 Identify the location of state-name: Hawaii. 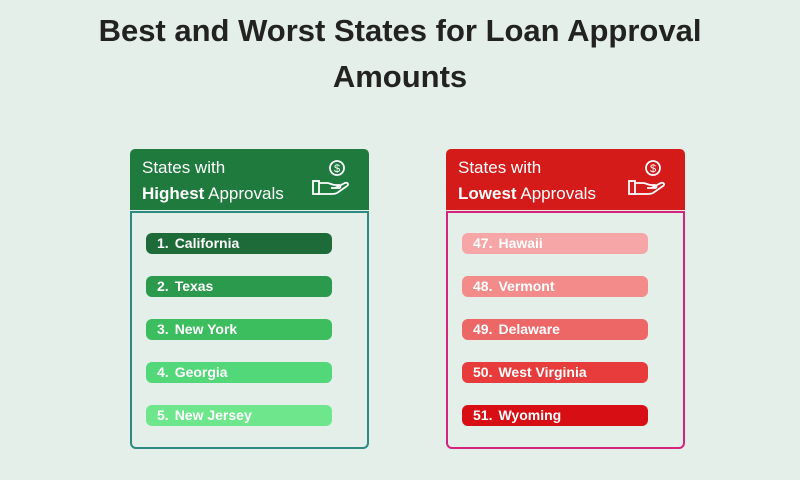
(520, 243).